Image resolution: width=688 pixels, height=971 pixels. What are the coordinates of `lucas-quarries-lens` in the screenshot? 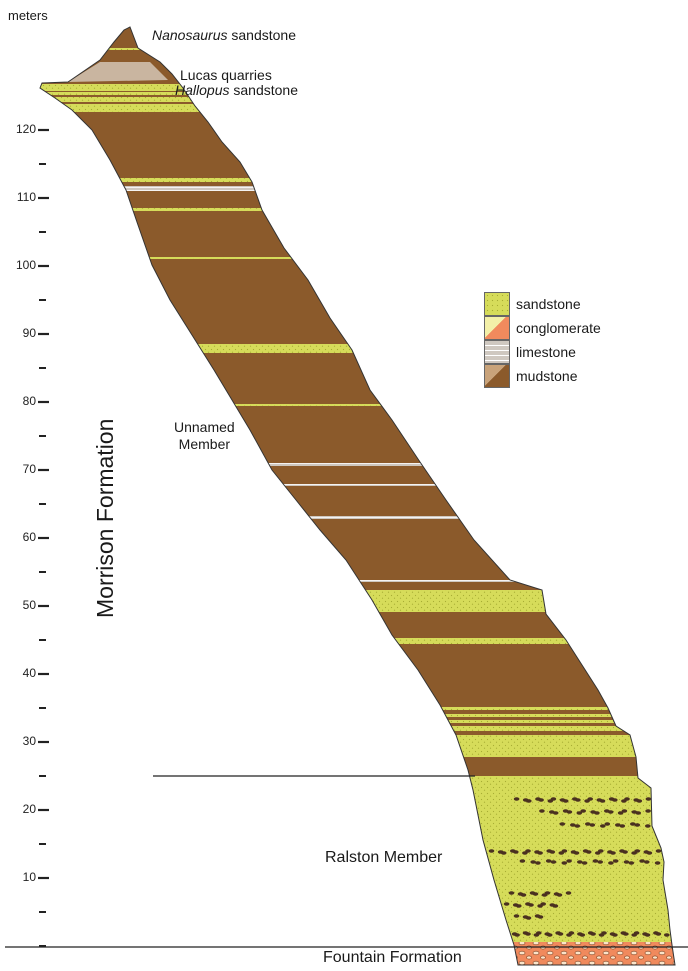 It's located at (118, 72).